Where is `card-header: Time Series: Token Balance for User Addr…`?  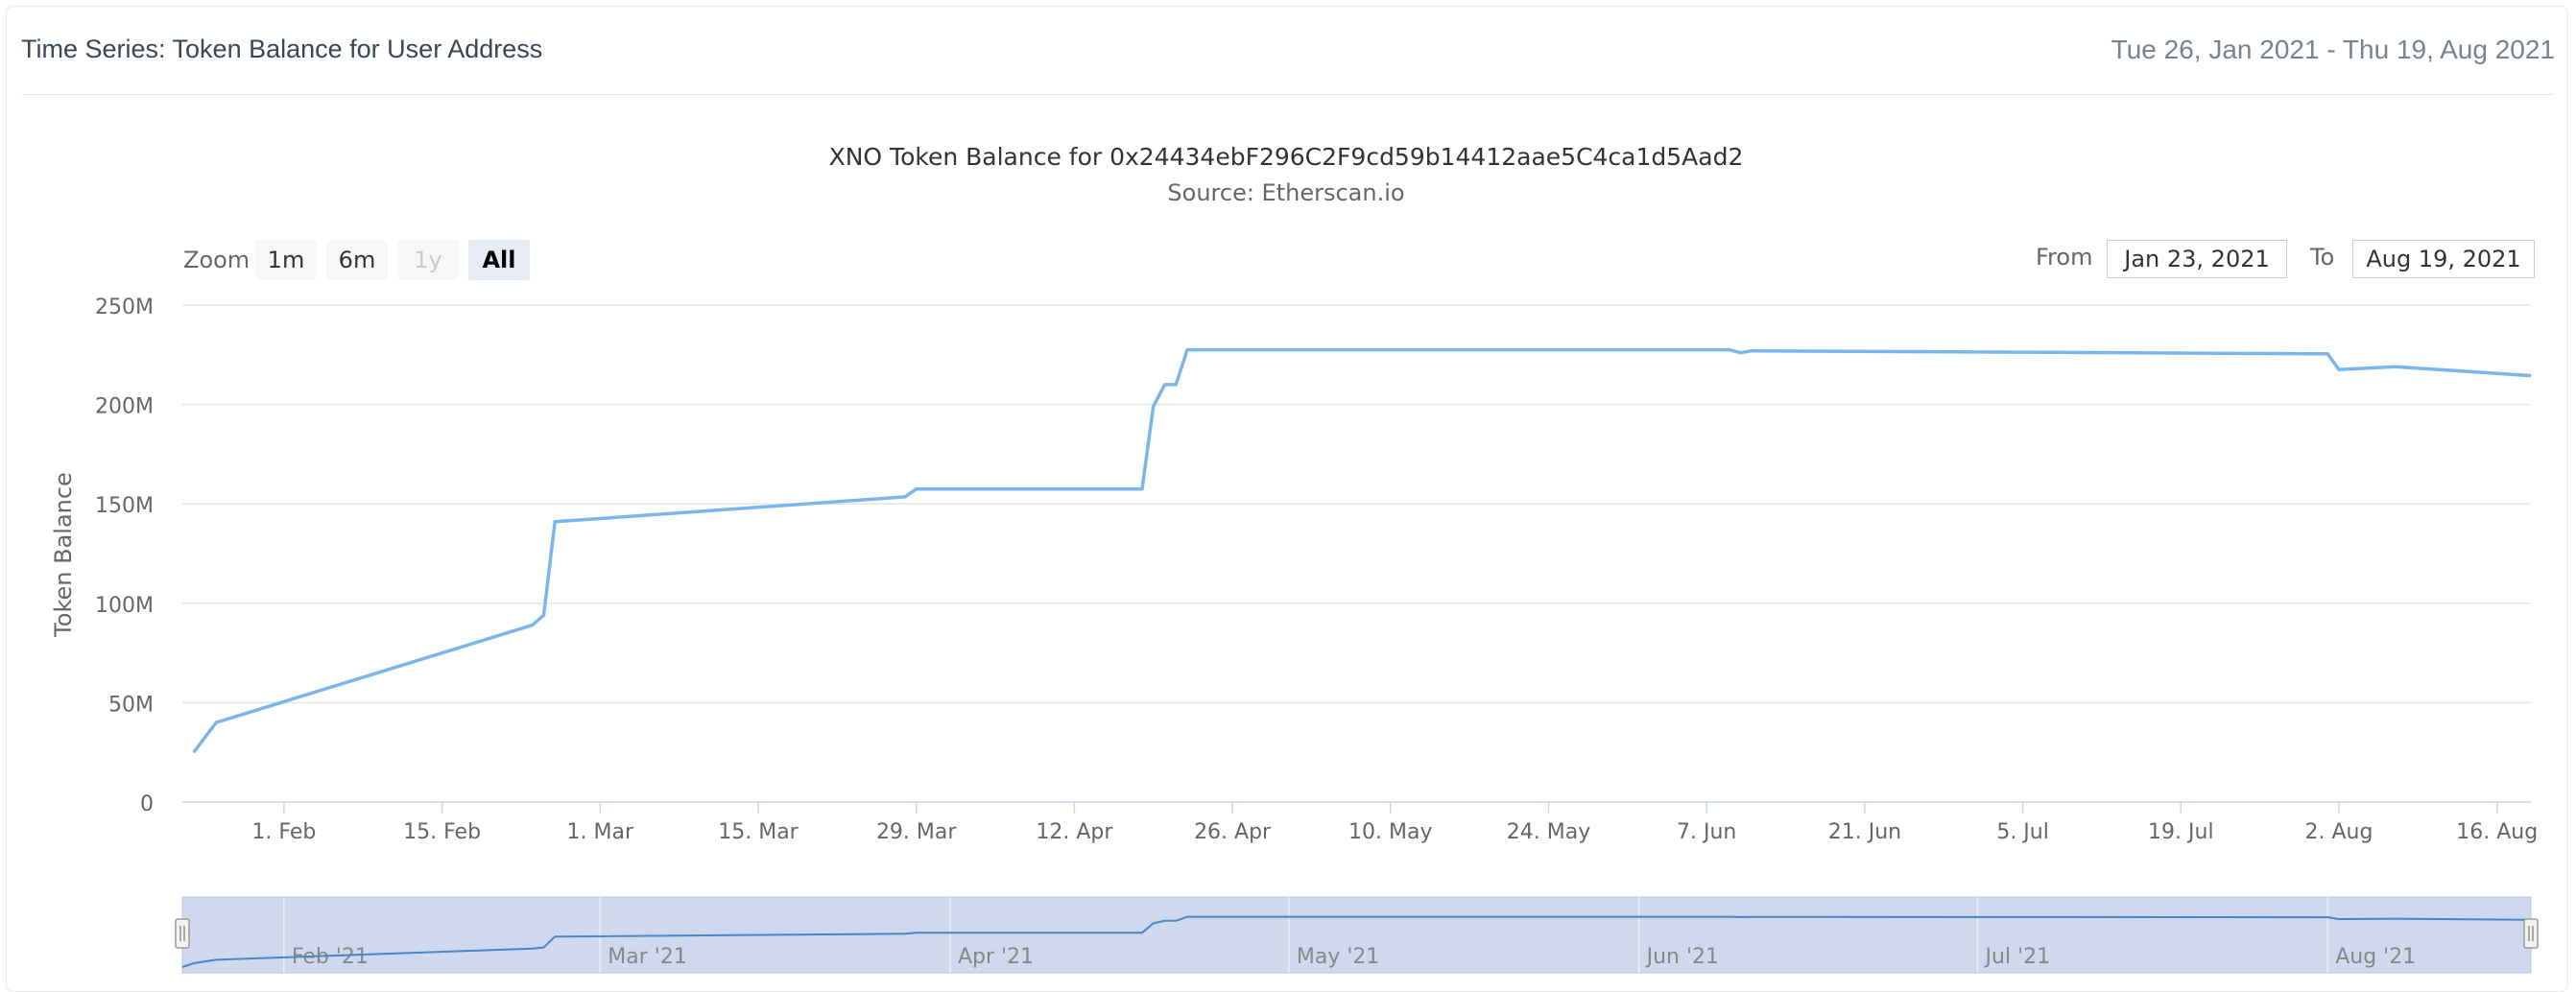 card-header: Time Series: Token Balance for User Addr… is located at coordinates (1288, 47).